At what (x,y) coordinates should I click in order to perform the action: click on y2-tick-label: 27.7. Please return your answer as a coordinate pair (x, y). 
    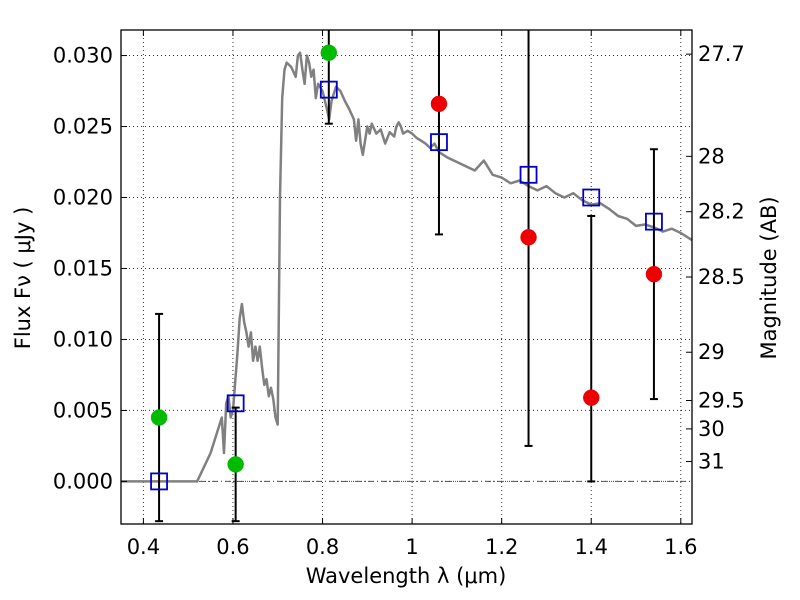
    Looking at the image, I should click on (721, 54).